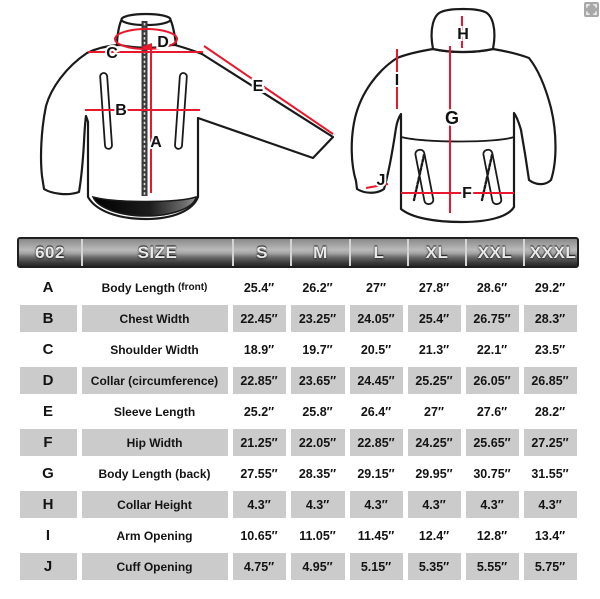 This screenshot has width=600, height=599. I want to click on jacket-back-body, so click(453, 135).